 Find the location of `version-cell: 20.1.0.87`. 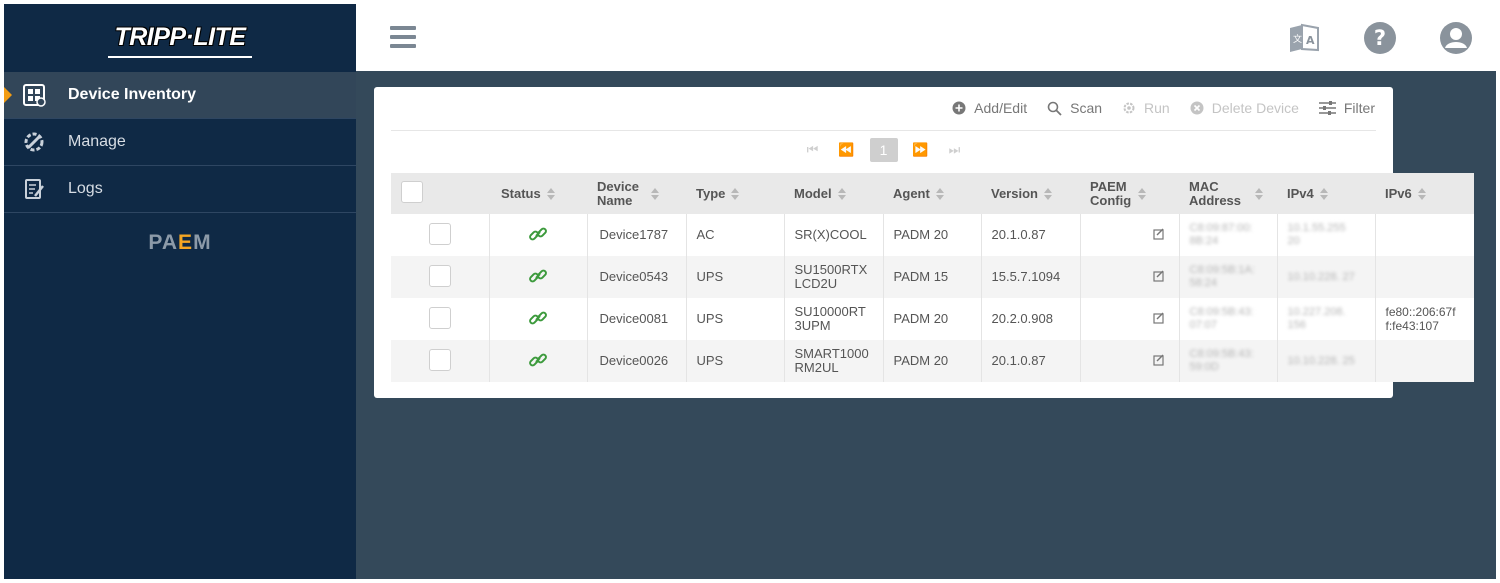

version-cell: 20.1.0.87 is located at coordinates (1030, 235).